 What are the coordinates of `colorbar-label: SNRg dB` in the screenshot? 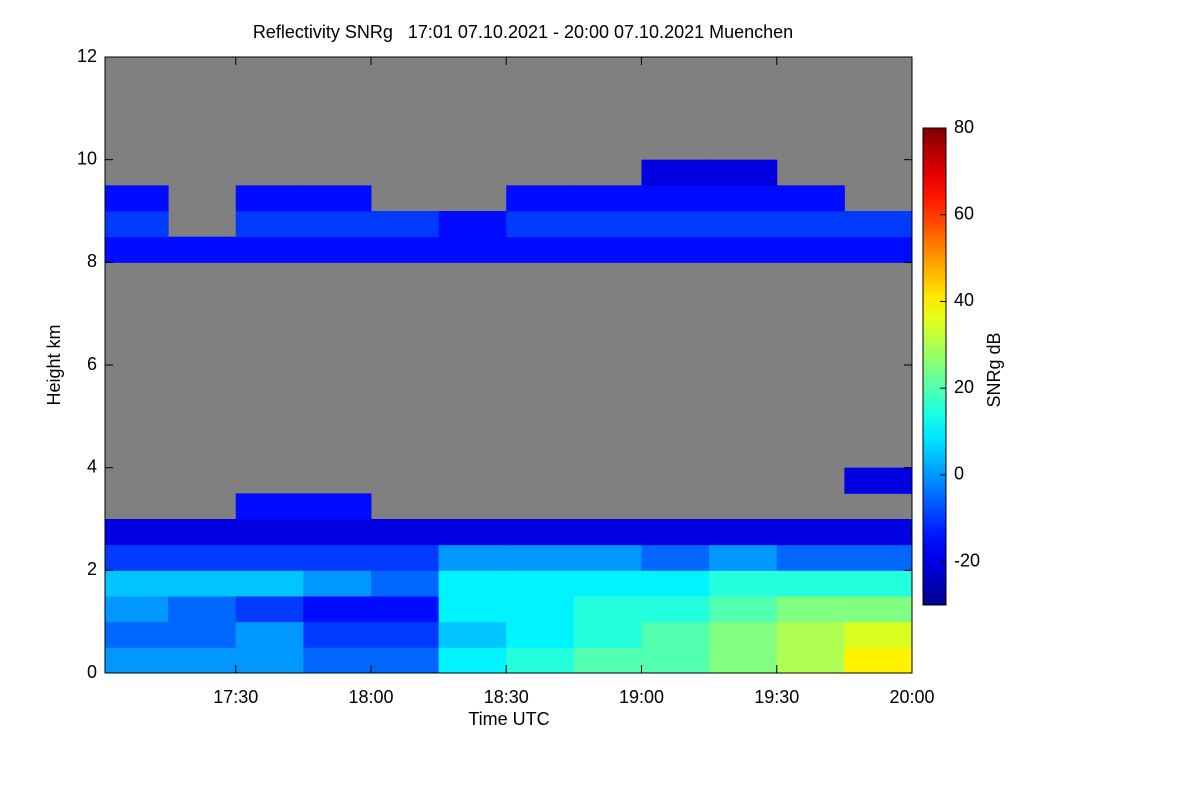 It's located at (994, 369).